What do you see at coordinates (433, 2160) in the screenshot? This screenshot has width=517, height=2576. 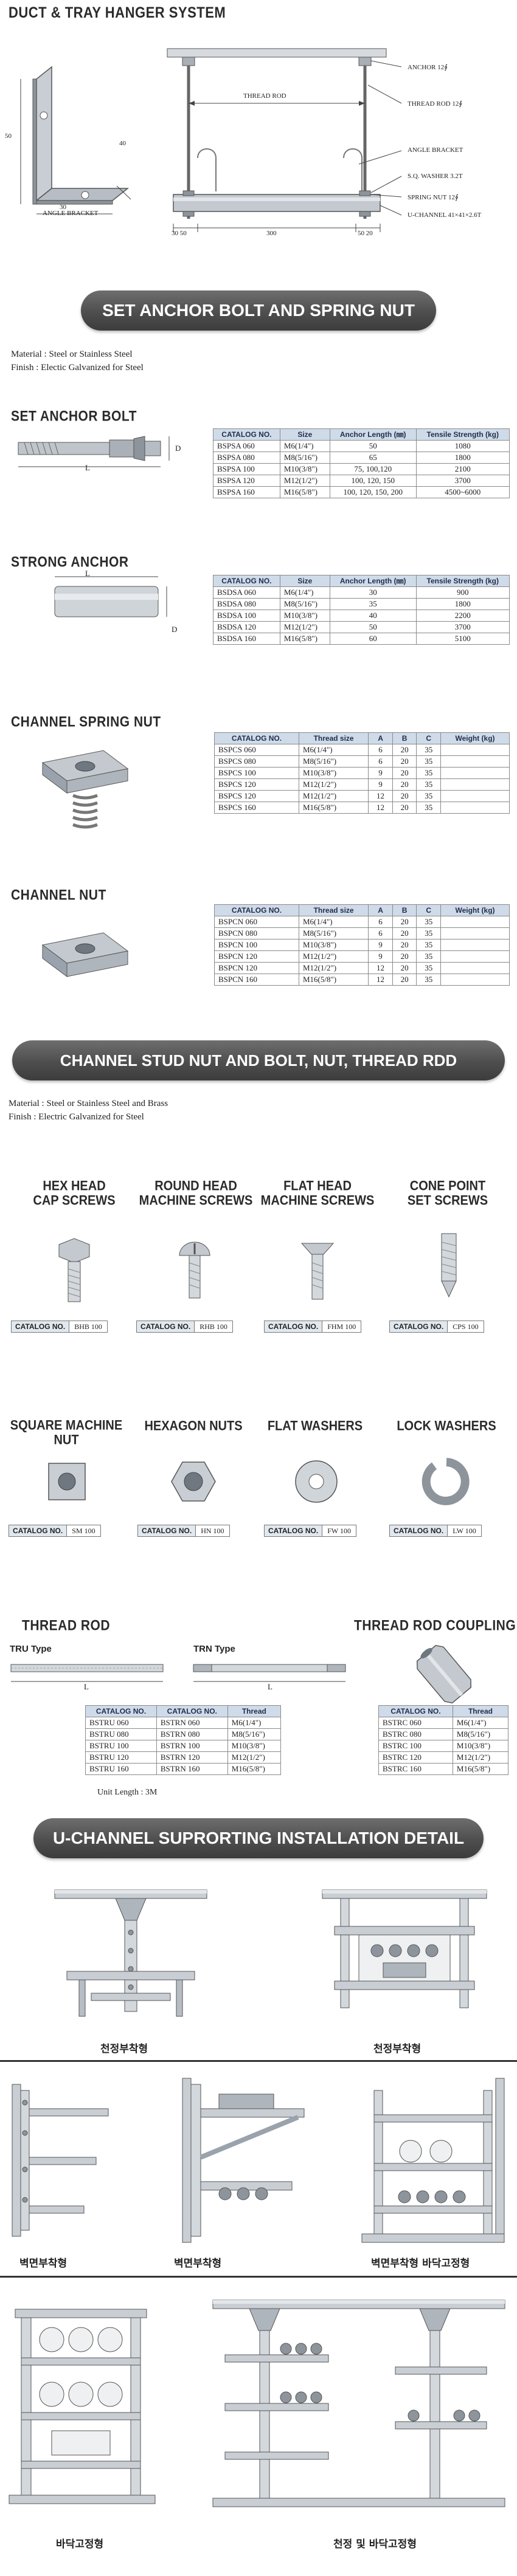 I see `wall-floor-mount-drawing` at bounding box center [433, 2160].